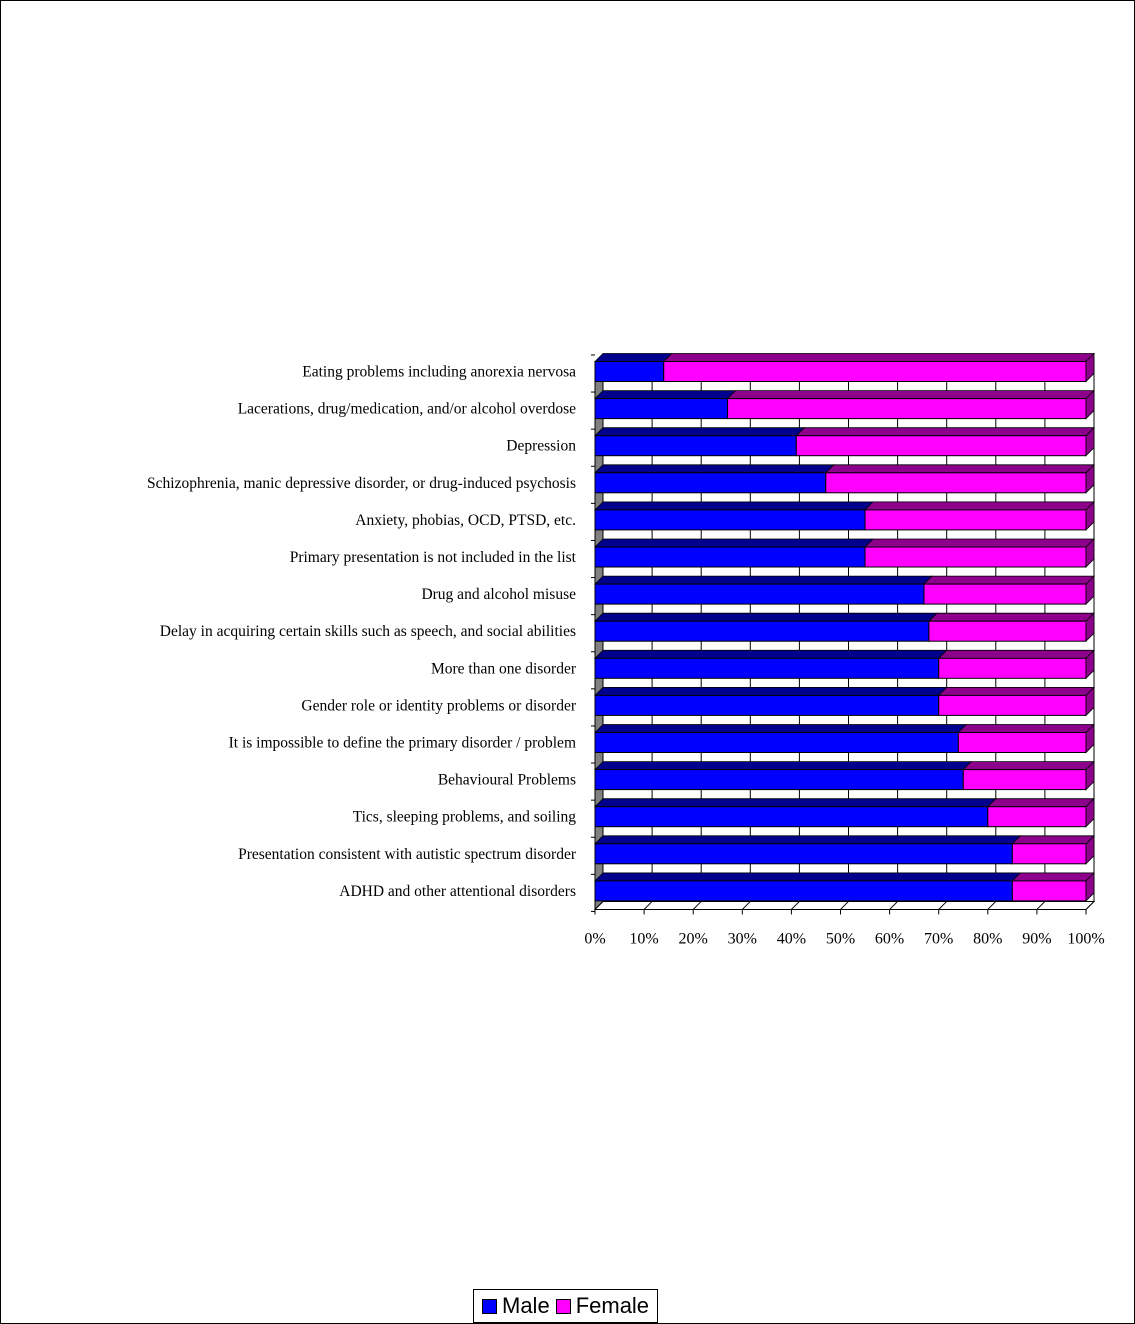 This screenshot has height=1324, width=1135. Describe the element at coordinates (498, 594) in the screenshot. I see `category-label: Drug and alcohol misuse` at that location.